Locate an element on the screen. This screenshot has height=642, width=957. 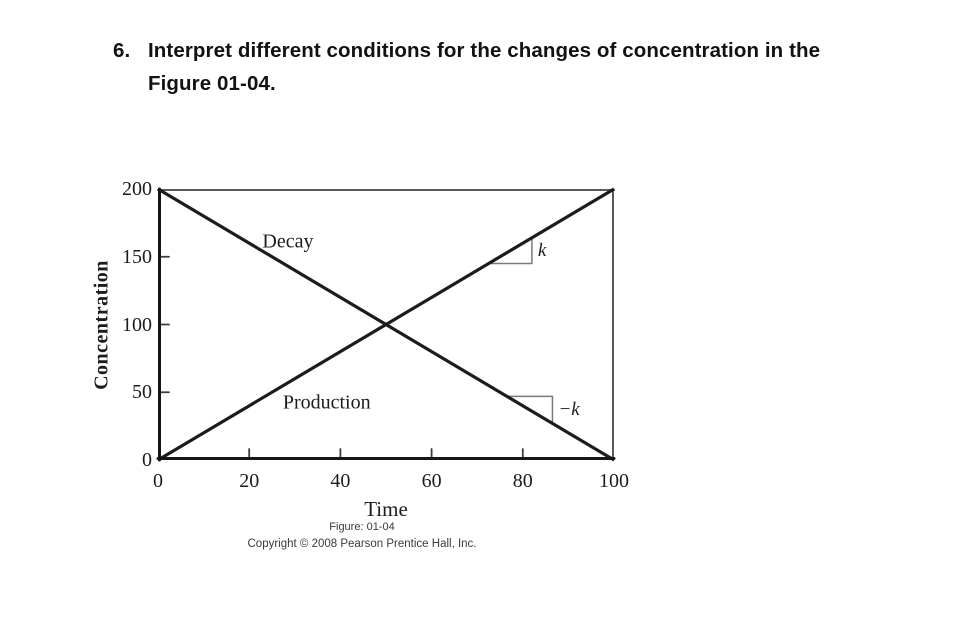
slope-label: −k is located at coordinates (569, 409).